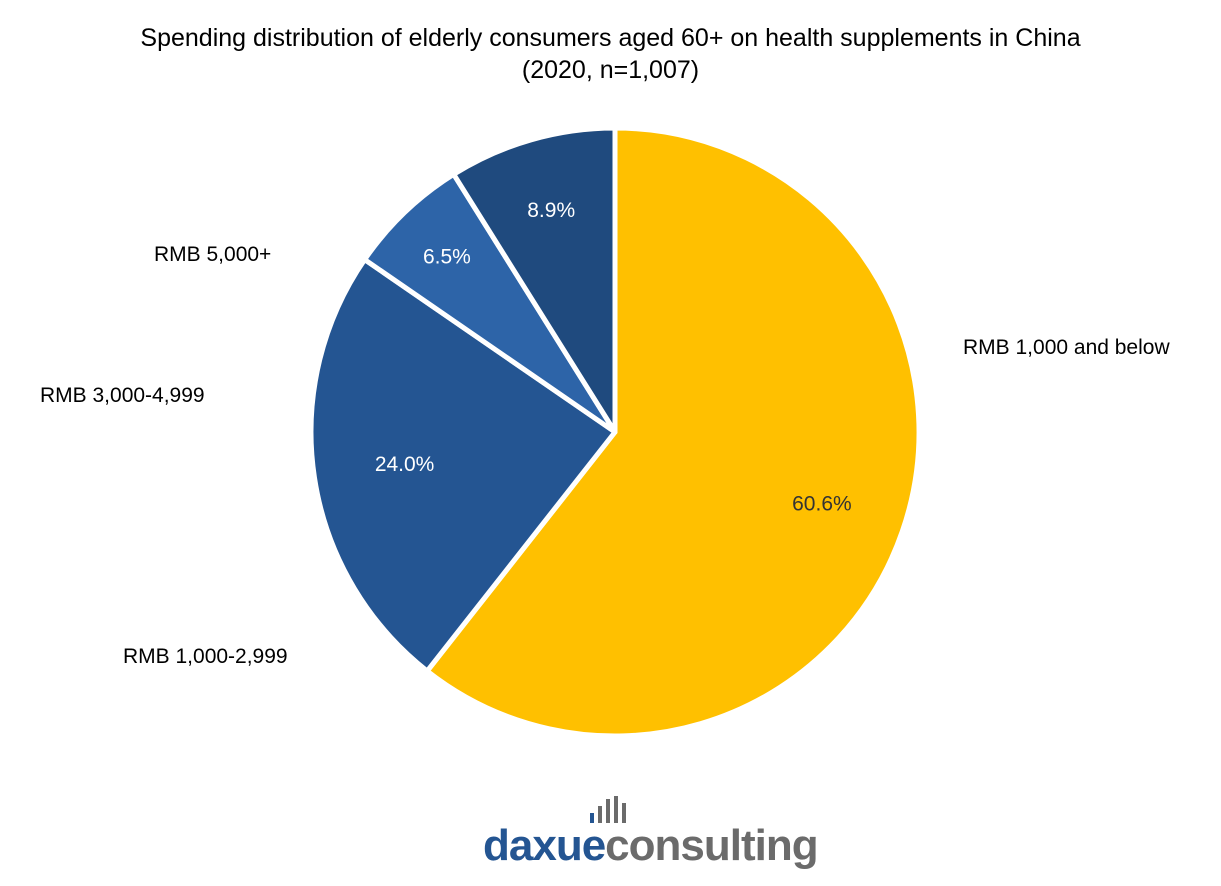 This screenshot has width=1221, height=886. Describe the element at coordinates (122, 395) in the screenshot. I see `slice-category-label: RMB 3,000-4,999` at that location.